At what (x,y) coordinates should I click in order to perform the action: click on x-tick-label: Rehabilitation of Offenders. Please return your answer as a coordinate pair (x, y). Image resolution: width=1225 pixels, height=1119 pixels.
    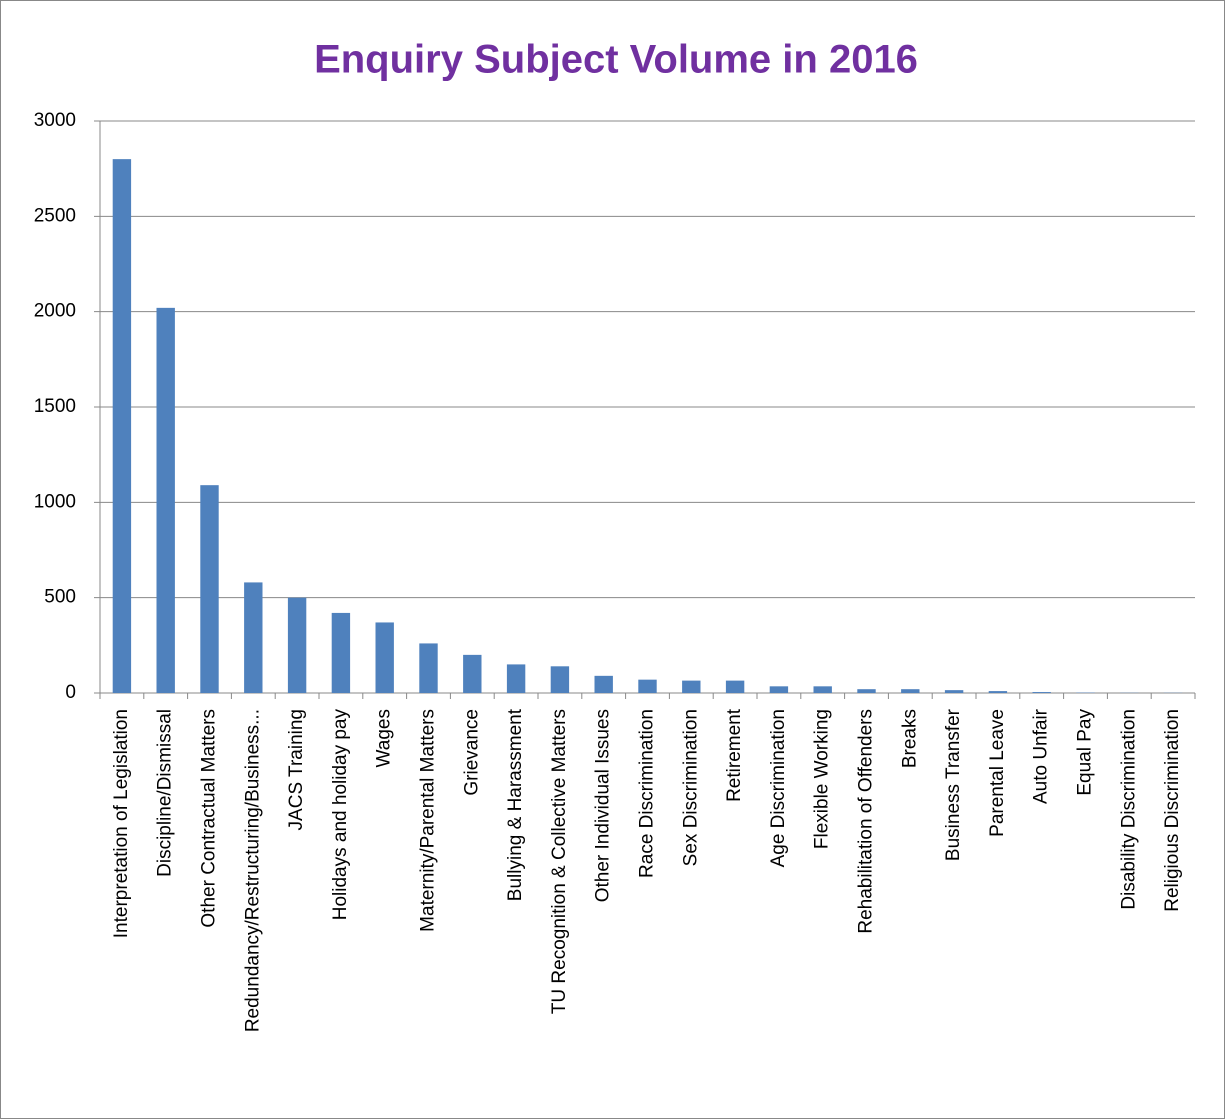
    Looking at the image, I should click on (866, 821).